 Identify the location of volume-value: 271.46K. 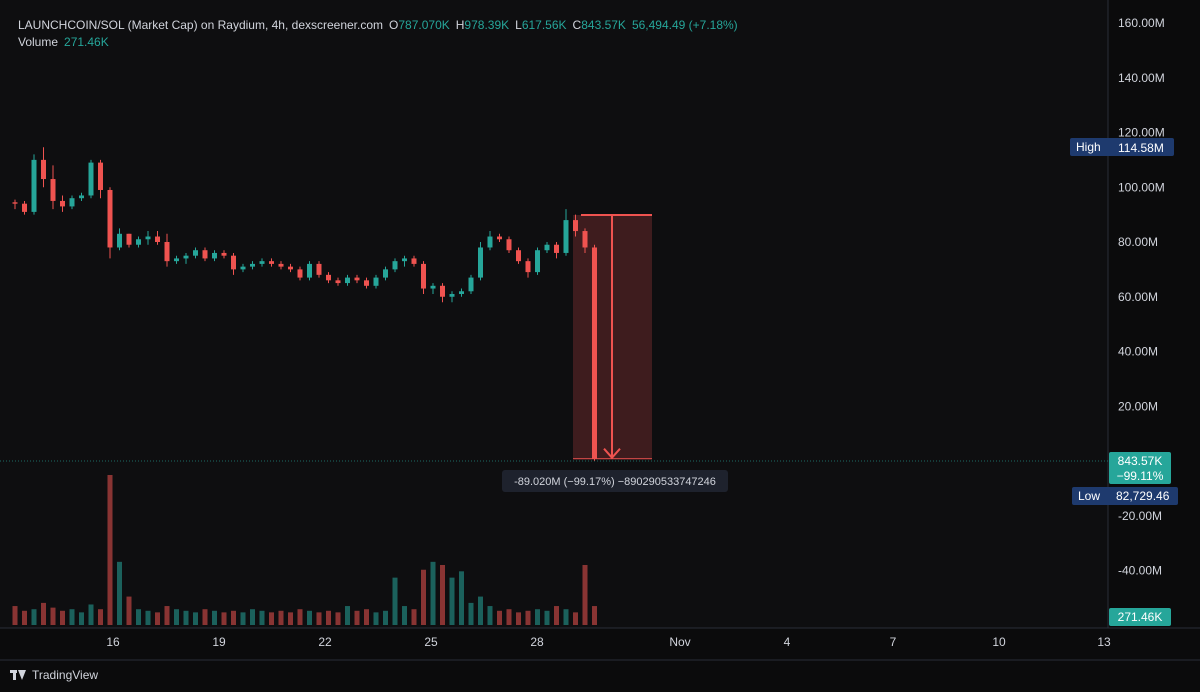
(86, 42).